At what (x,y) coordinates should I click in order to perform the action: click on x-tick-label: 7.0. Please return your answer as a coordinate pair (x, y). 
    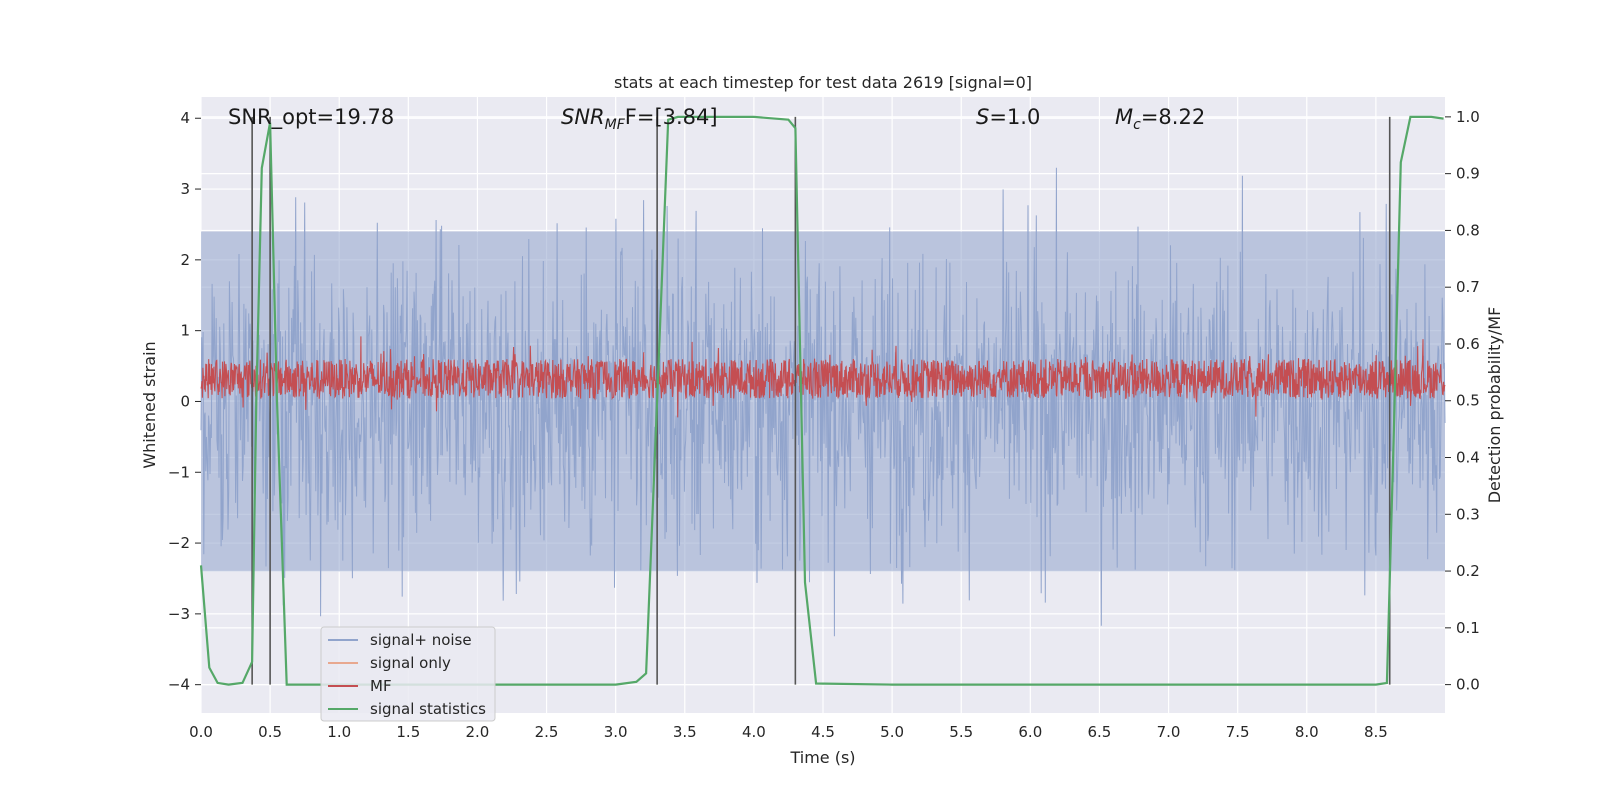
    Looking at the image, I should click on (1169, 732).